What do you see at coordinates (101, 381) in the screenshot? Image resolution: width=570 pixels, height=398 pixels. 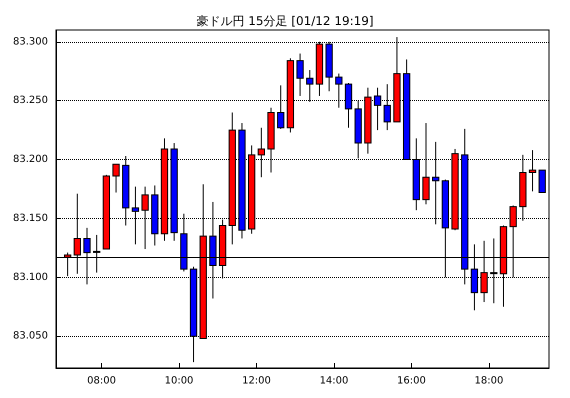 I see `x-tick-label: 08:00` at bounding box center [101, 381].